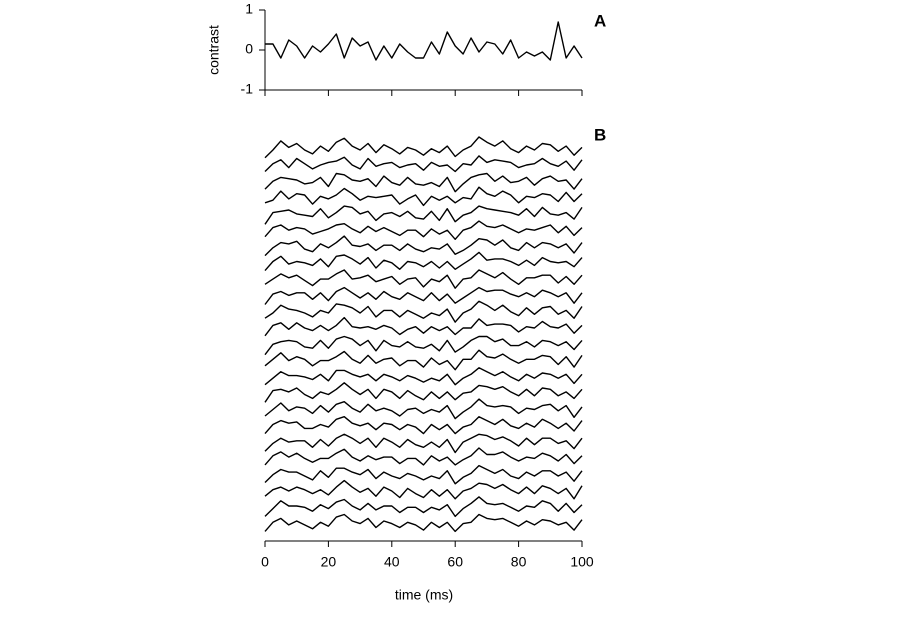 The image size is (900, 619). Describe the element at coordinates (424, 41) in the screenshot. I see `data-line` at that location.